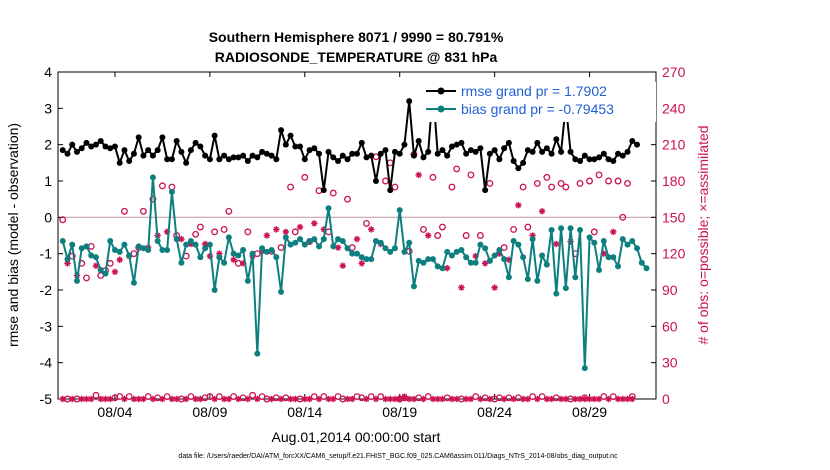 This screenshot has width=830, height=470. Describe the element at coordinates (674, 145) in the screenshot. I see `y2-tick-label: 210` at that location.